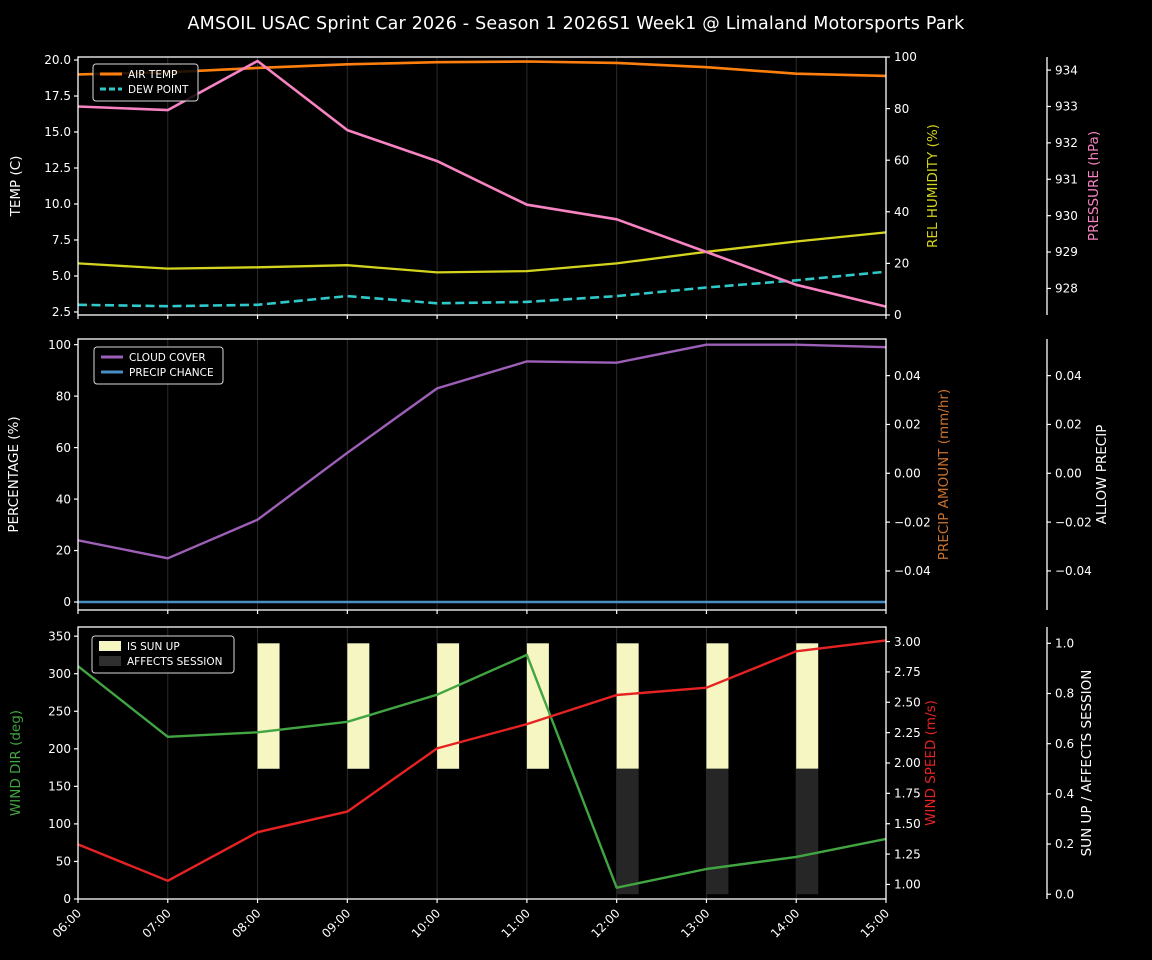  Describe the element at coordinates (931, 763) in the screenshot. I see `axis-label-wind-speed-m-s-: WIND SPEED (m/s)` at that location.